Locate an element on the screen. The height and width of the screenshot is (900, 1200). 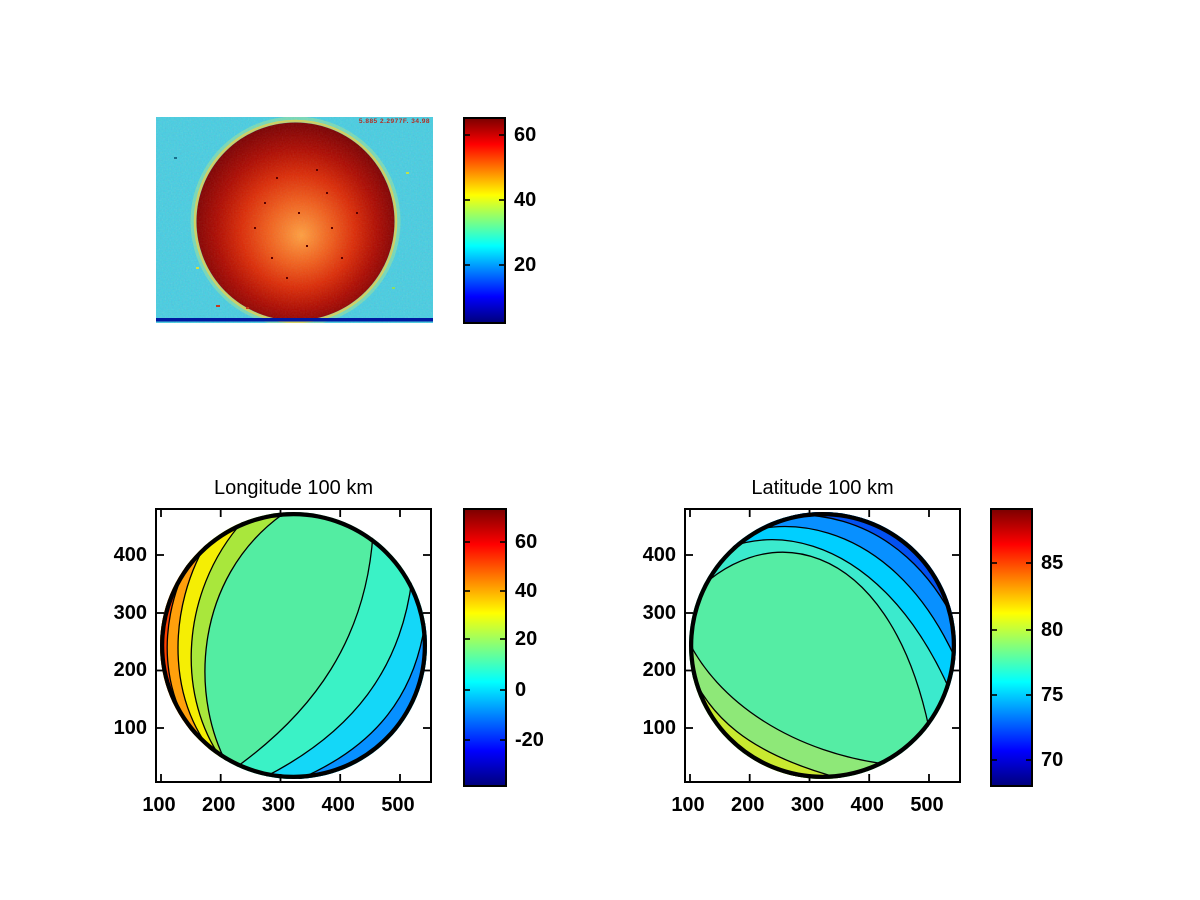
lon-xtick-400: 400 is located at coordinates (338, 805).